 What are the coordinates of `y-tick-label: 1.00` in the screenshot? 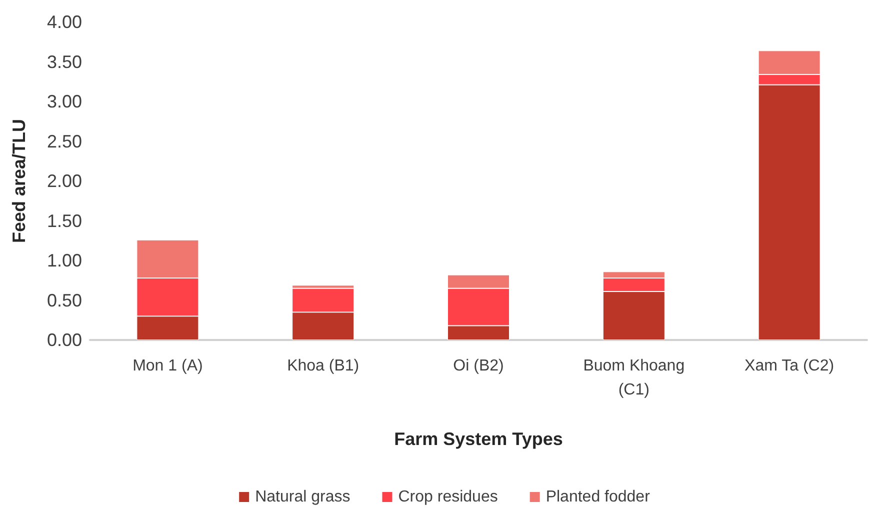 It's located at (64, 260).